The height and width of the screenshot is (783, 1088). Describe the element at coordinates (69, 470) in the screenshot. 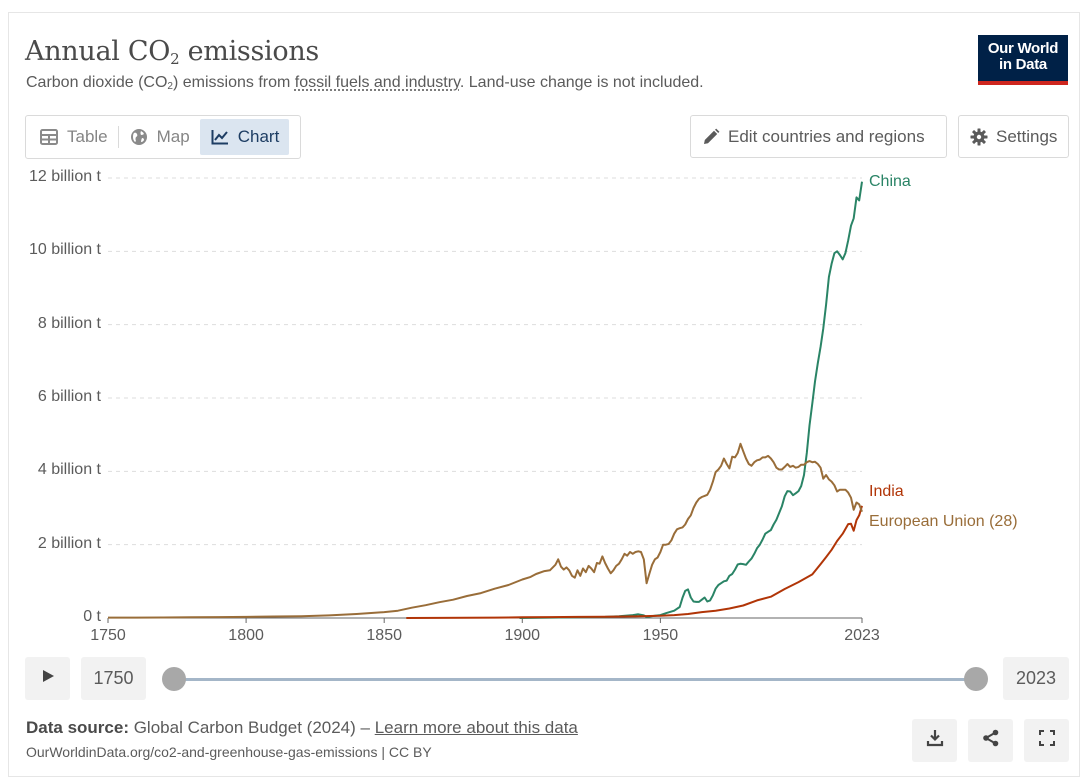

I see `y-tick-label: 4 billion t` at that location.